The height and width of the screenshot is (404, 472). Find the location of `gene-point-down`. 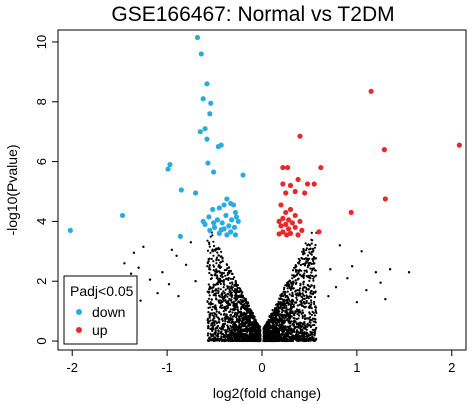

gene-point-down is located at coordinates (210, 114).